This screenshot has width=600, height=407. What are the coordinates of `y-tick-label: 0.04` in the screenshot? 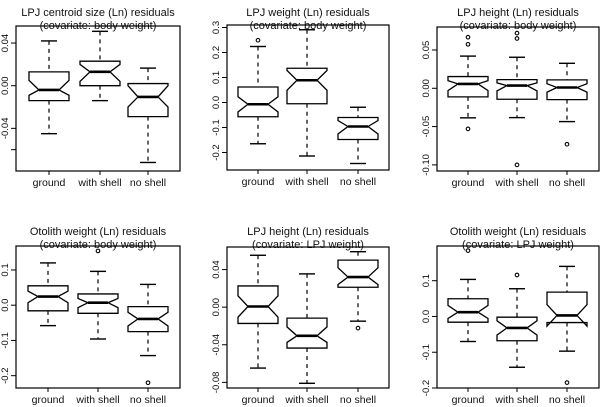 It's located at (216, 269).